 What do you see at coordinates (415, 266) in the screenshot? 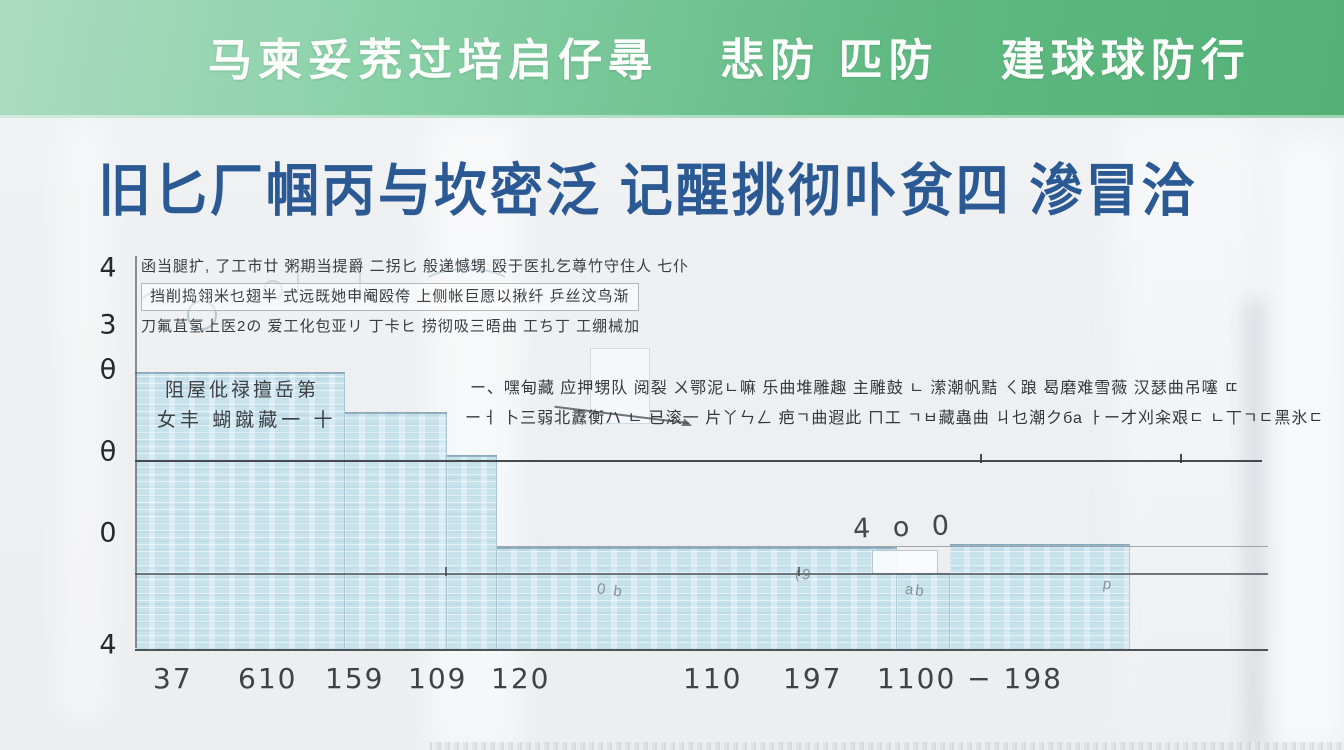
I see `body-paragraph-line: 函当腿扩, 了工市廿 粥期当提爵 二拐匕 般递憾甥 殴于医扎乞尊竹守住人 七仆` at bounding box center [415, 266].